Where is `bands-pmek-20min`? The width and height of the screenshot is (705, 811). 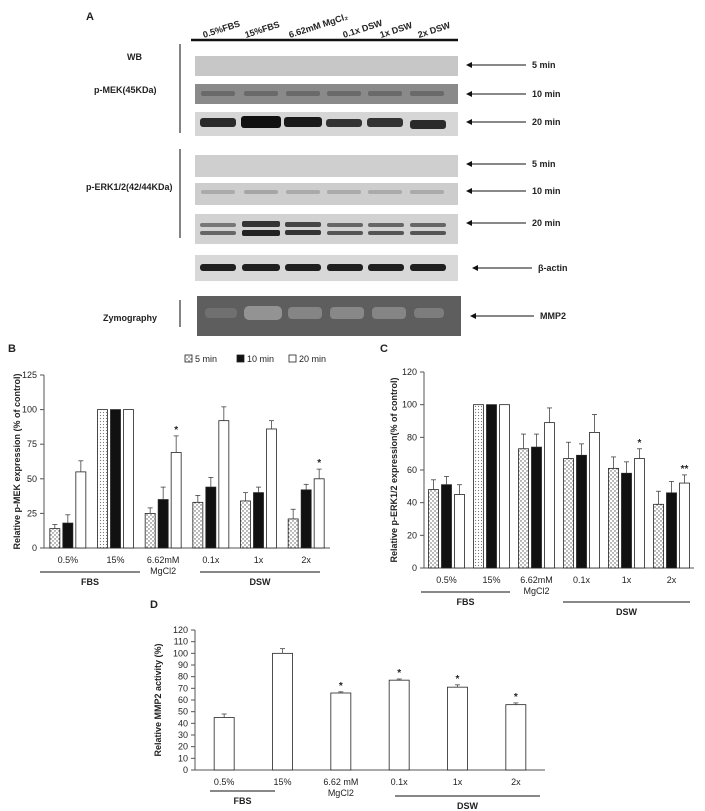 bands-pmek-20min is located at coordinates (323, 122).